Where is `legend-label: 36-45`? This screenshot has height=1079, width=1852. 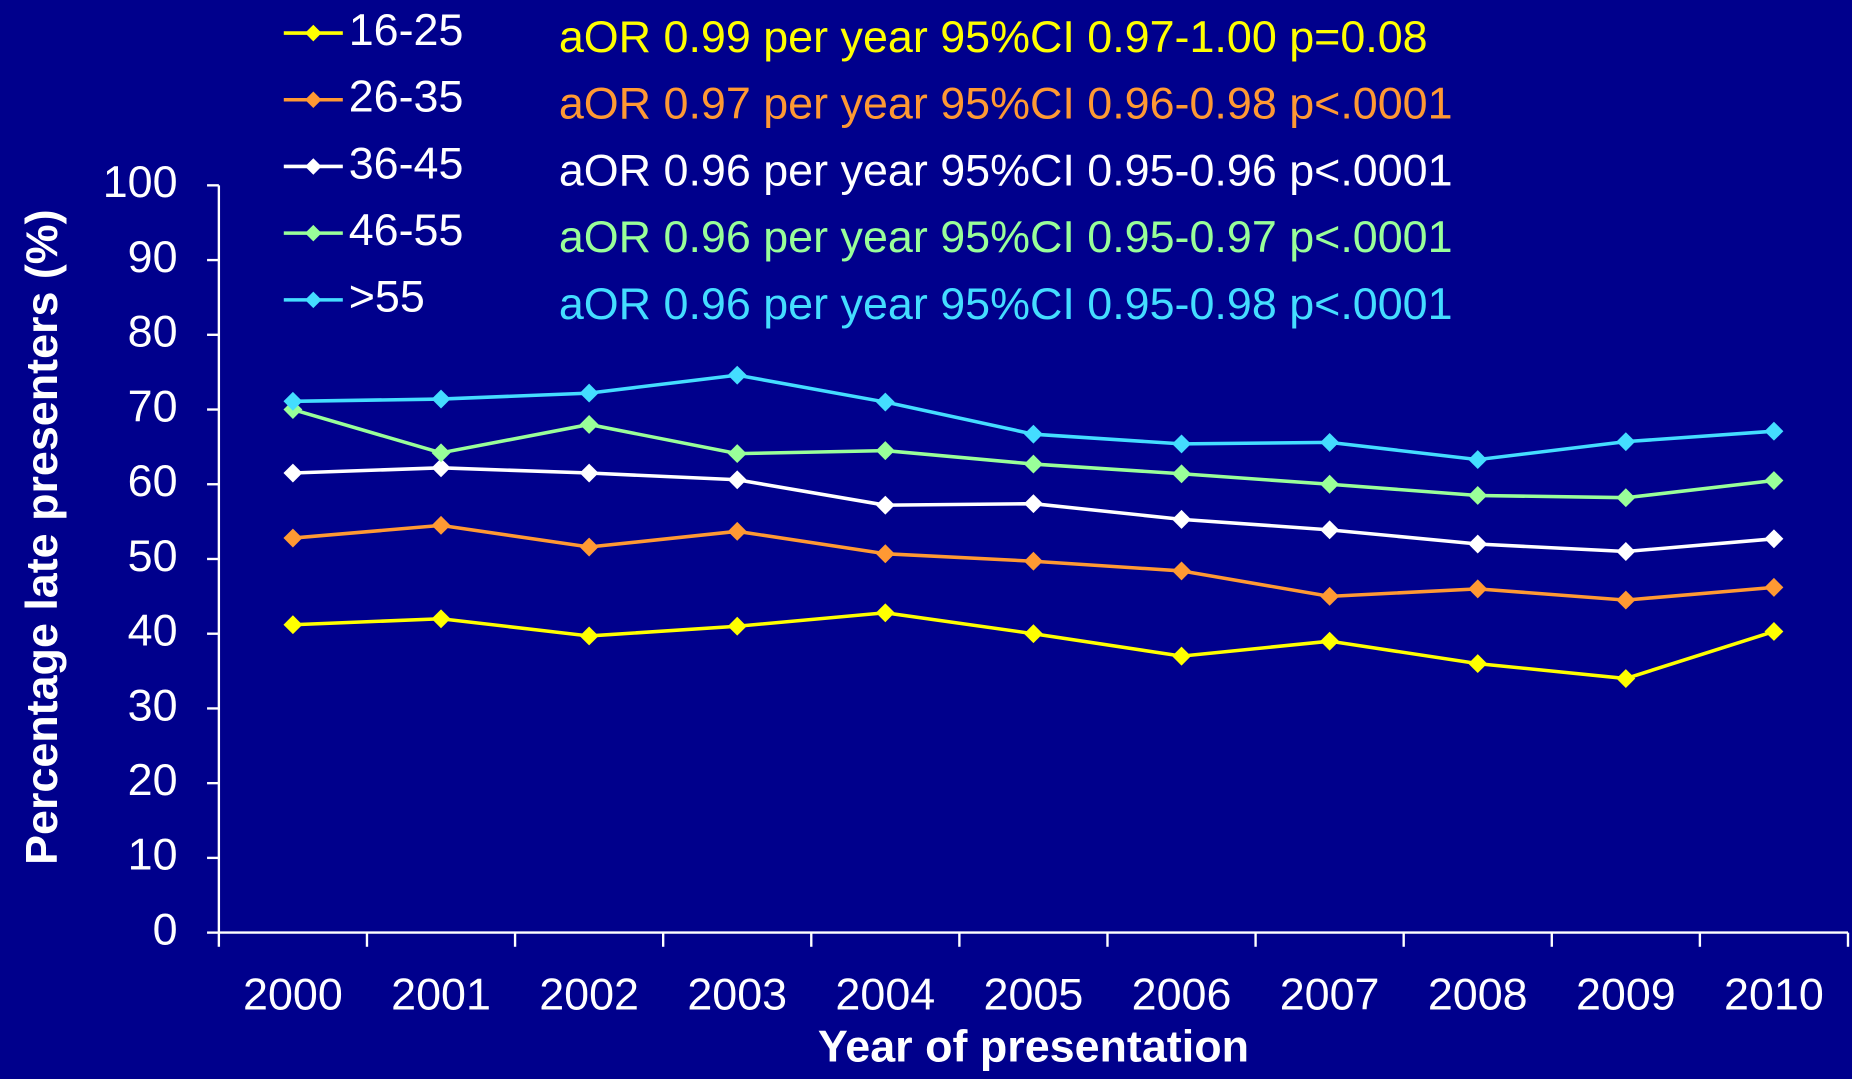
legend-label: 36-45 is located at coordinates (406, 162).